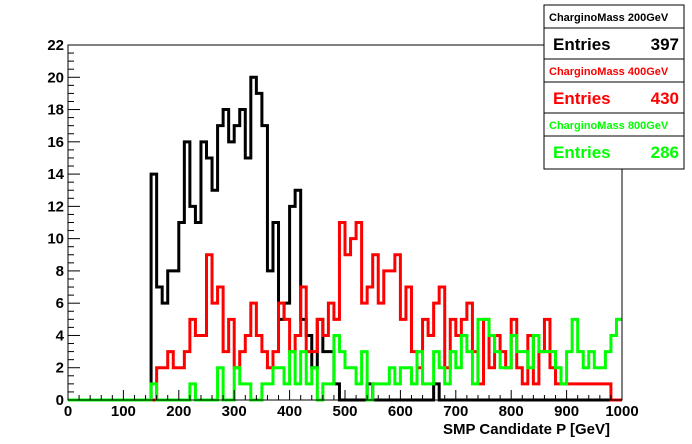  What do you see at coordinates (63, 223) in the screenshot?
I see `y-axis: 0 2 4 6 8 10 12 14 16 18 20 22` at bounding box center [63, 223].